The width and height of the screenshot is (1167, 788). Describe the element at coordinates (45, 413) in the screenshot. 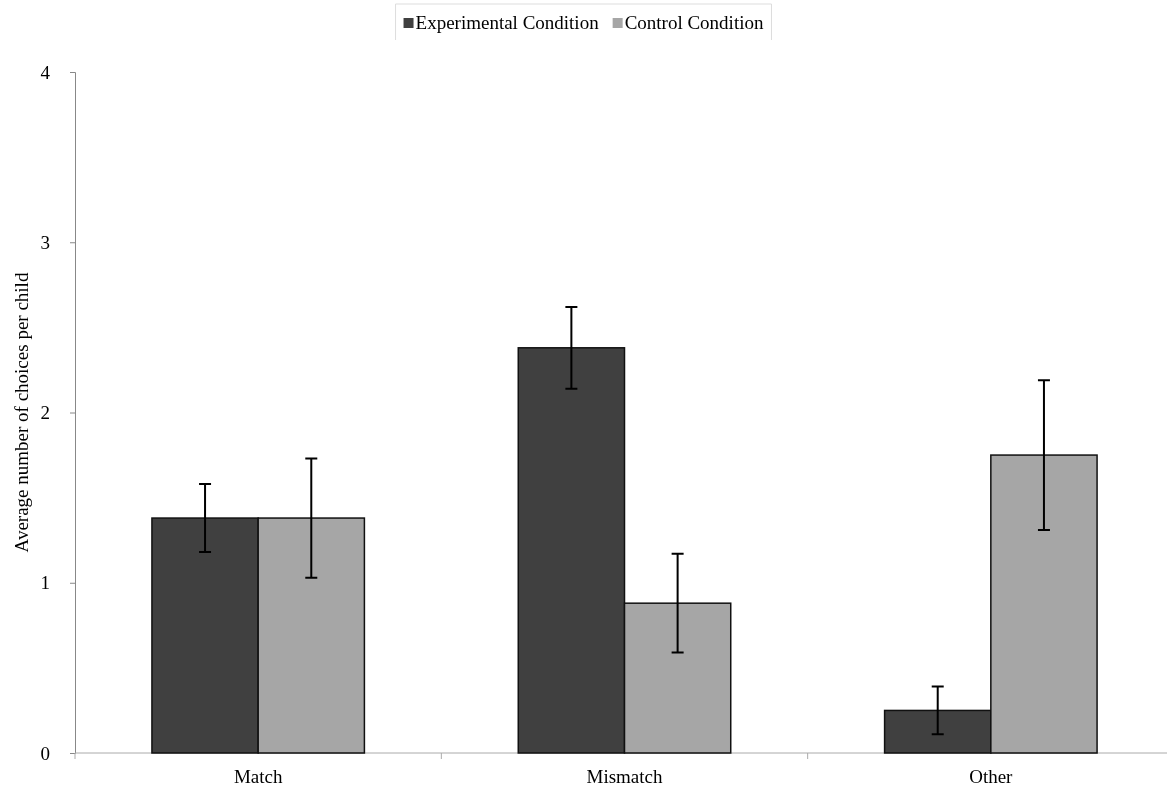

I see `y-tick-label: 2` at that location.